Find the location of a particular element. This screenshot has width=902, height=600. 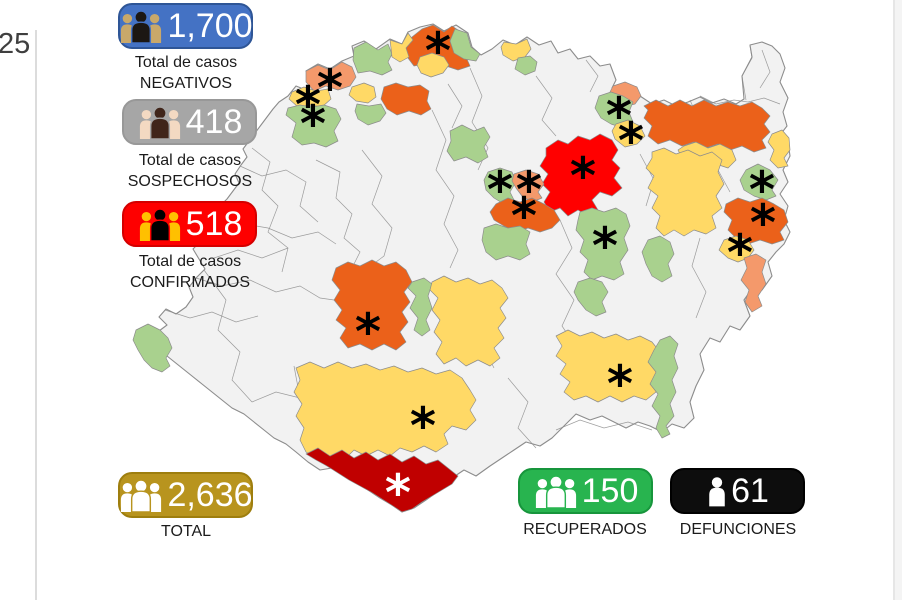

municipality-region-darkred is located at coordinates (382, 480).